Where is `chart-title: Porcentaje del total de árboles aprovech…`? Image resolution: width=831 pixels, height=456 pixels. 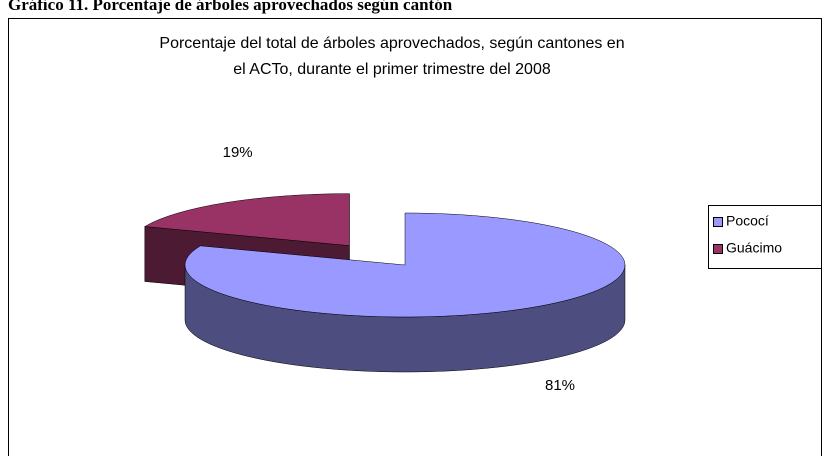
chart-title: Porcentaje del total de árboles aprovech… is located at coordinates (391, 43).